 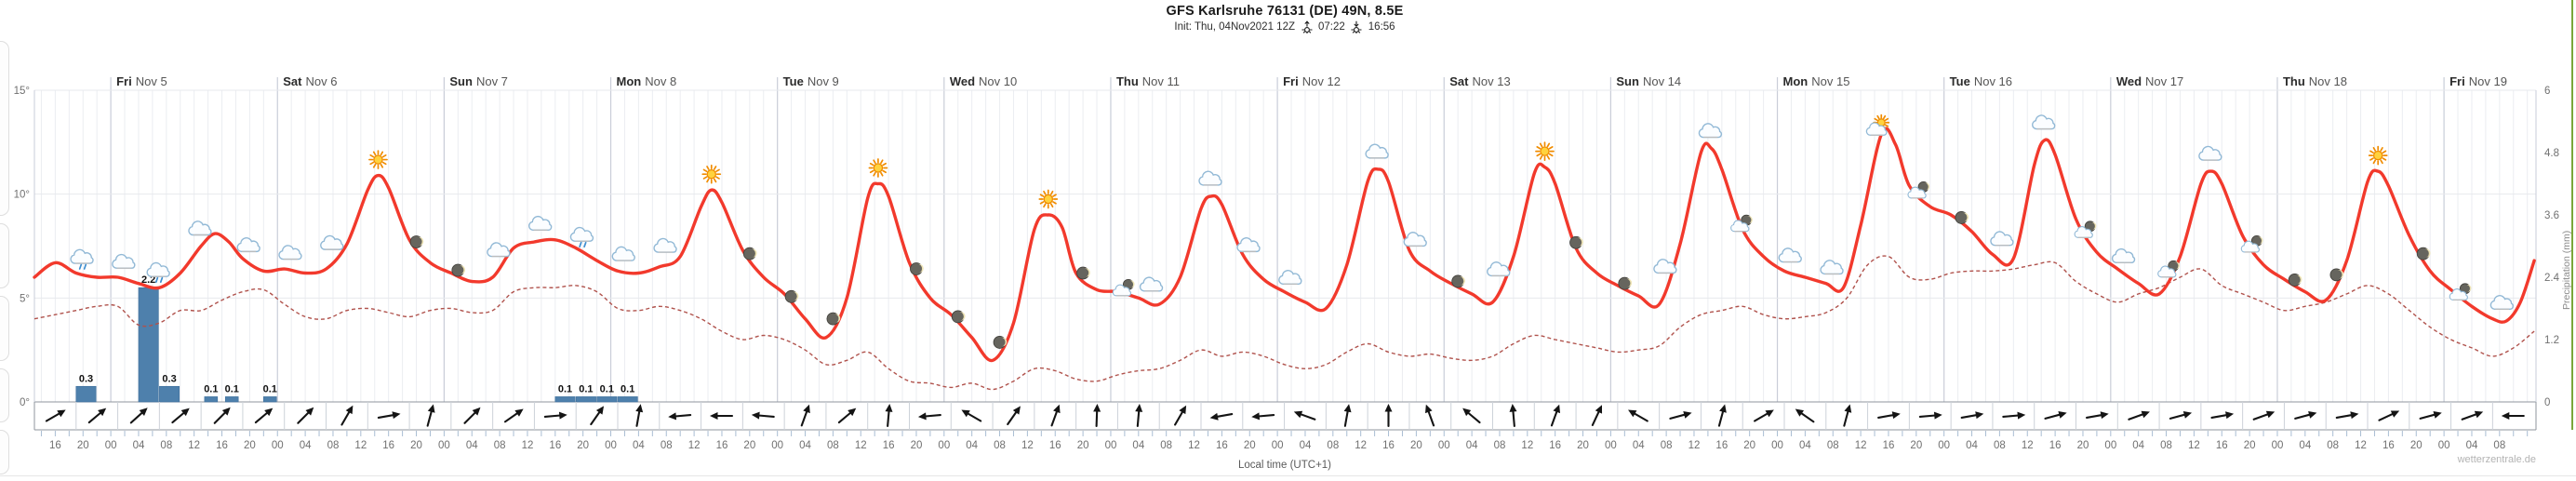 What do you see at coordinates (1648, 81) in the screenshot?
I see `day-label: Sun Nov 14` at bounding box center [1648, 81].